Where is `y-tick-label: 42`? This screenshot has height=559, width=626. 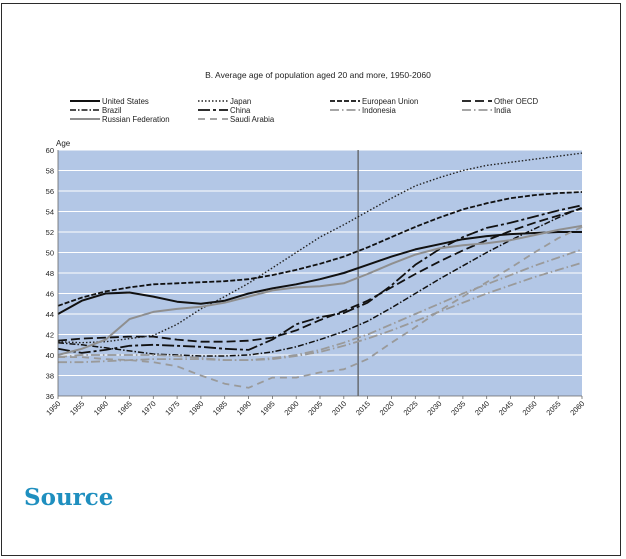 y-tick-label: 42 is located at coordinates (50, 335).